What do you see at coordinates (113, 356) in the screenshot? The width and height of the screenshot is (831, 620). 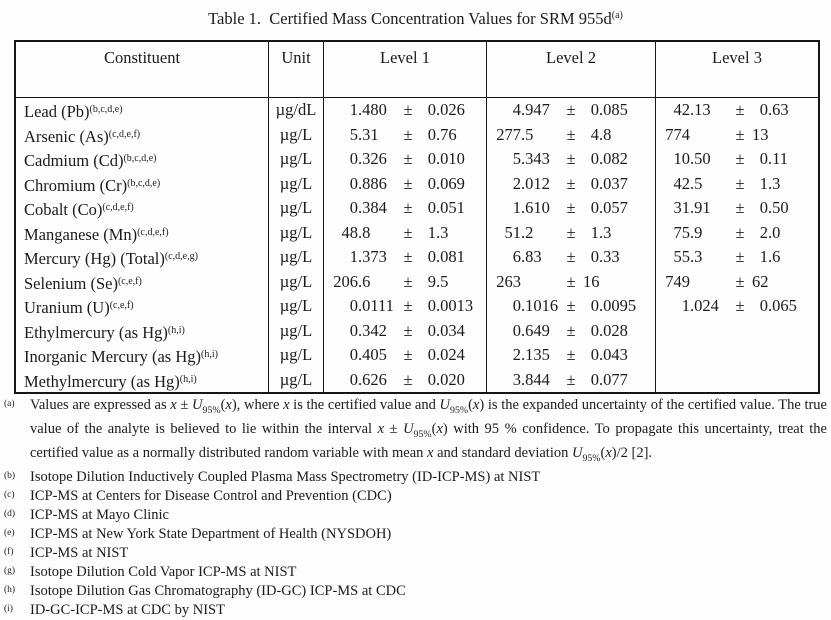 I see `constituent-name: Inorganic Mercury (as Hg)` at bounding box center [113, 356].